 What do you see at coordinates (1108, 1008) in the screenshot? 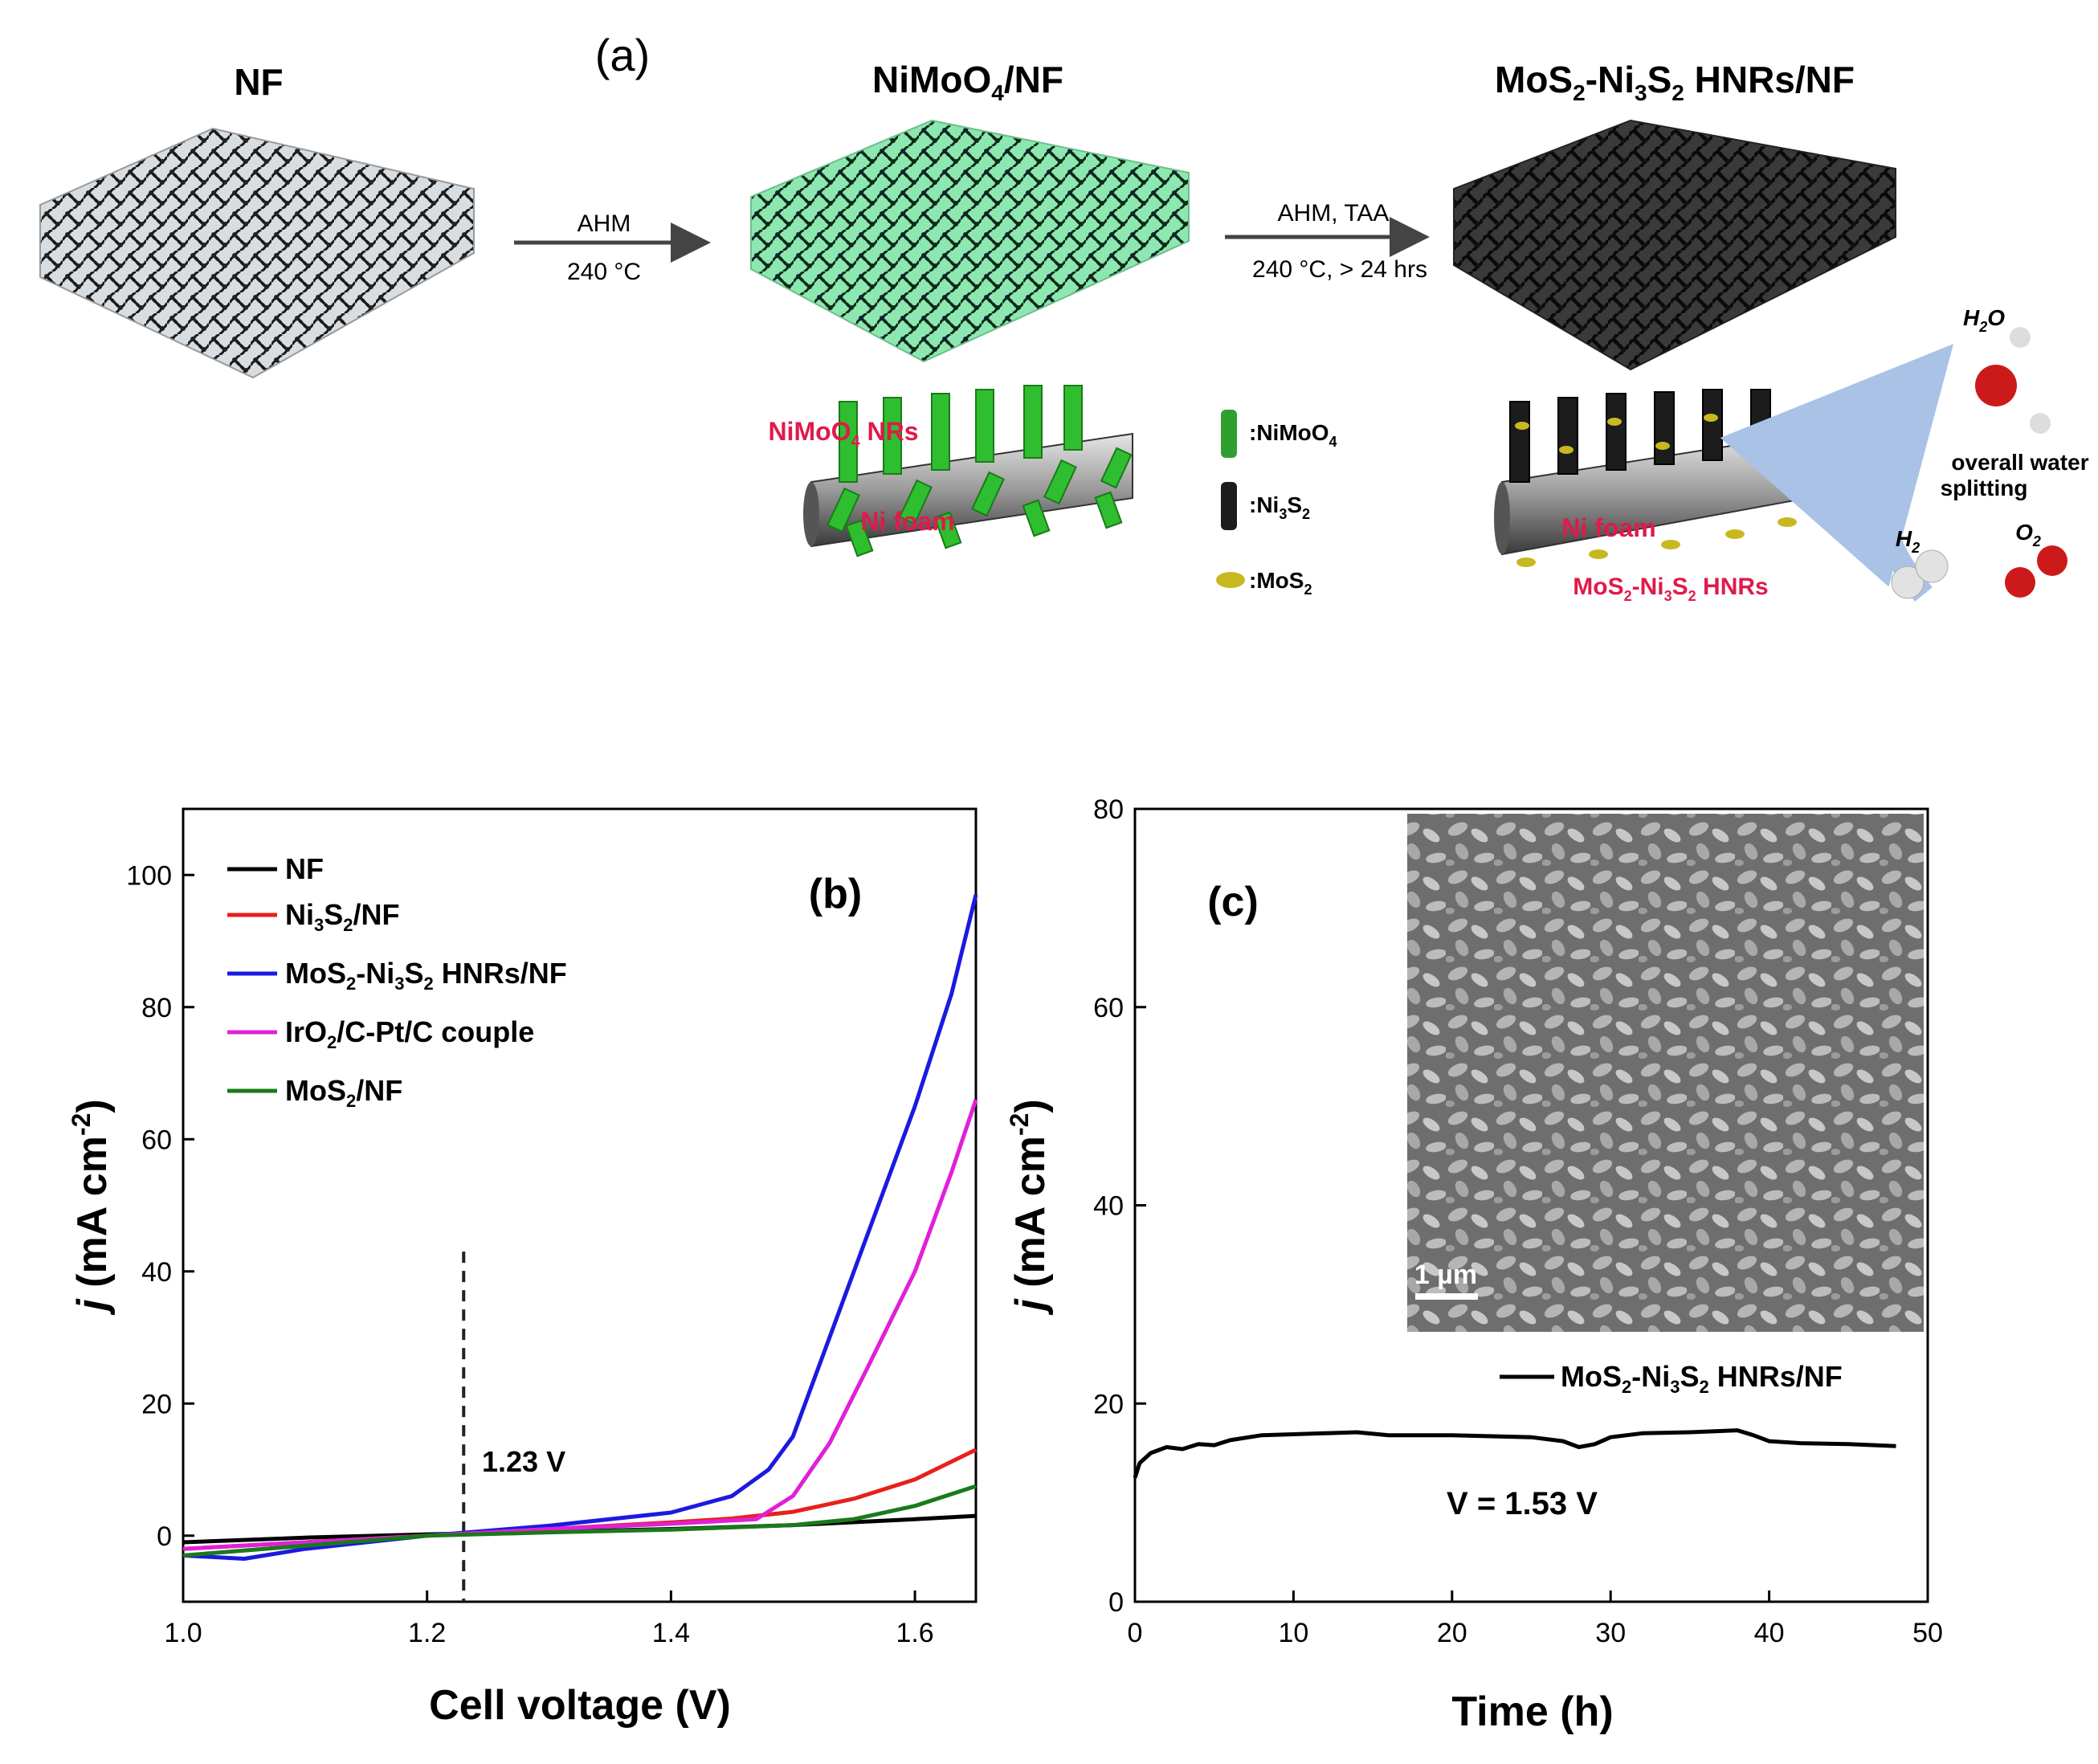
I see `chart-c-ytick-label: 60` at bounding box center [1108, 1008].